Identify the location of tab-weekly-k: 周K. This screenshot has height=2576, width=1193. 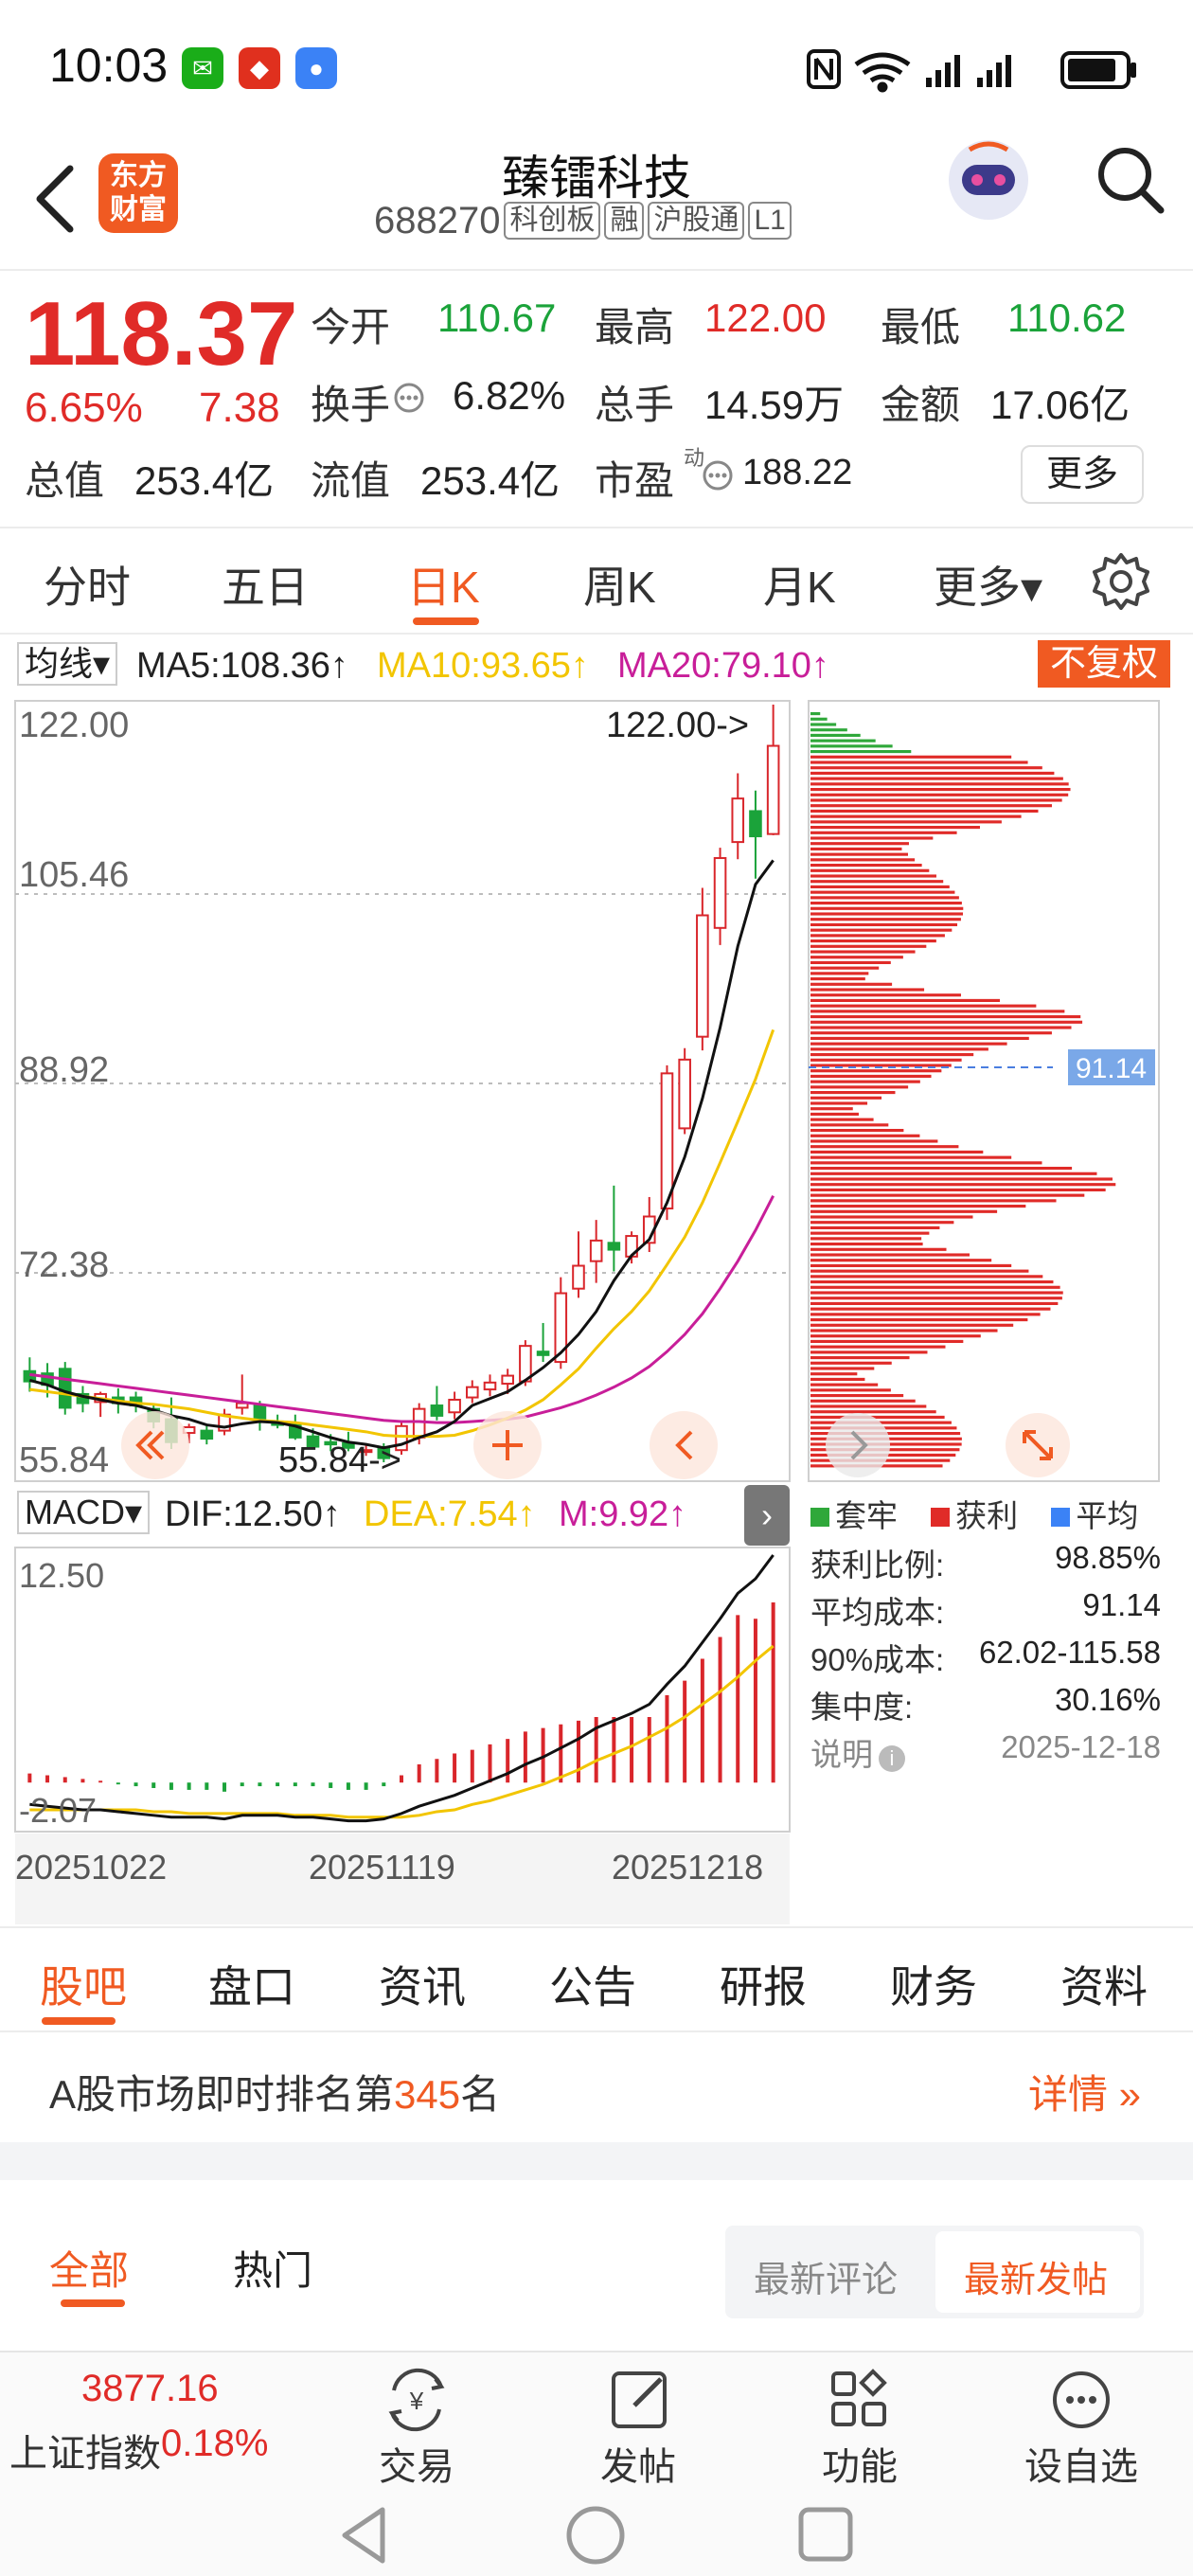
(619, 587).